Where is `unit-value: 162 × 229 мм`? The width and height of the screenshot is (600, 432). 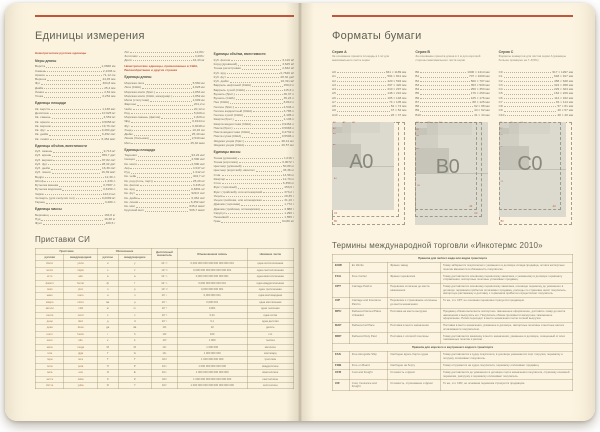
unit-value: 162 × 229 мм is located at coordinates (563, 93).